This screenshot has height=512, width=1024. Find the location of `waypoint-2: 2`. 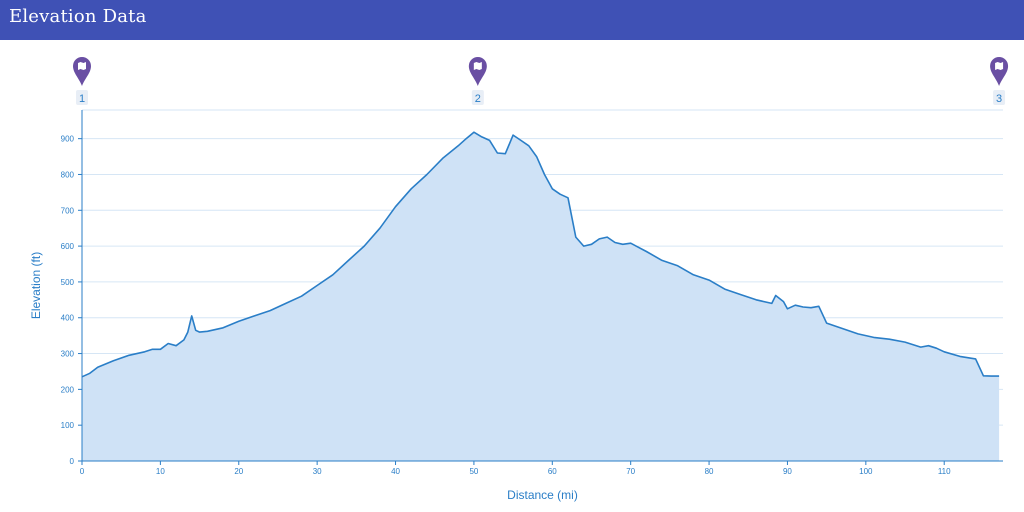

waypoint-2: 2 is located at coordinates (477, 81).